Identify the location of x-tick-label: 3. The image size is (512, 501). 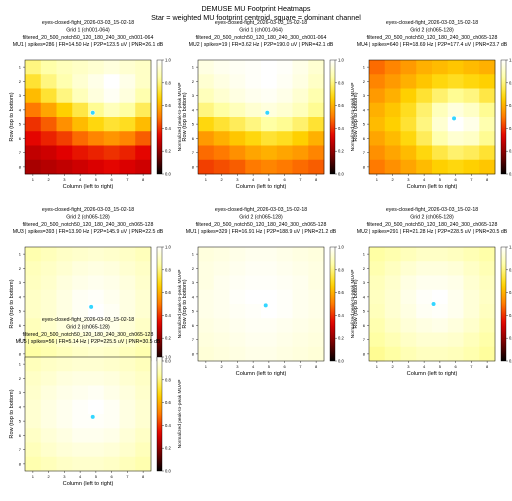
(64, 476).